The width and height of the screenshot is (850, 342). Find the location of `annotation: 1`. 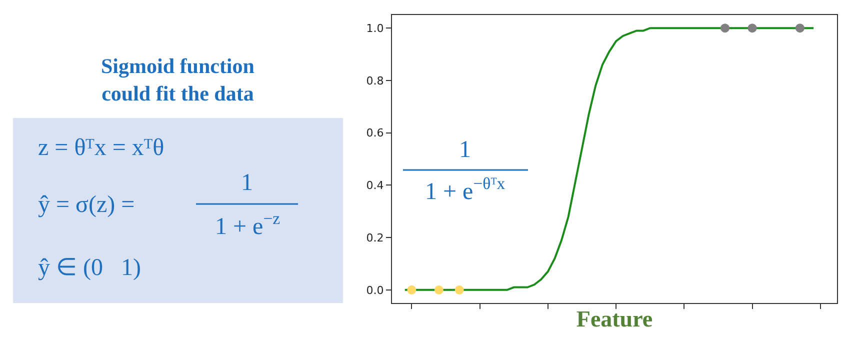

annotation: 1 is located at coordinates (465, 150).